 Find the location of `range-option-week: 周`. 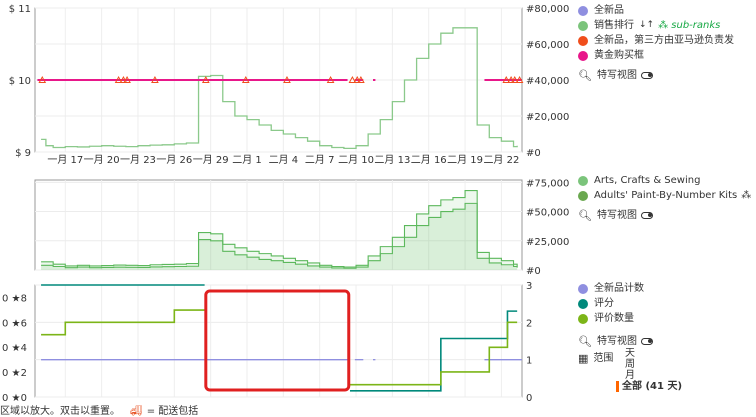

range-option-week: 周 is located at coordinates (630, 364).